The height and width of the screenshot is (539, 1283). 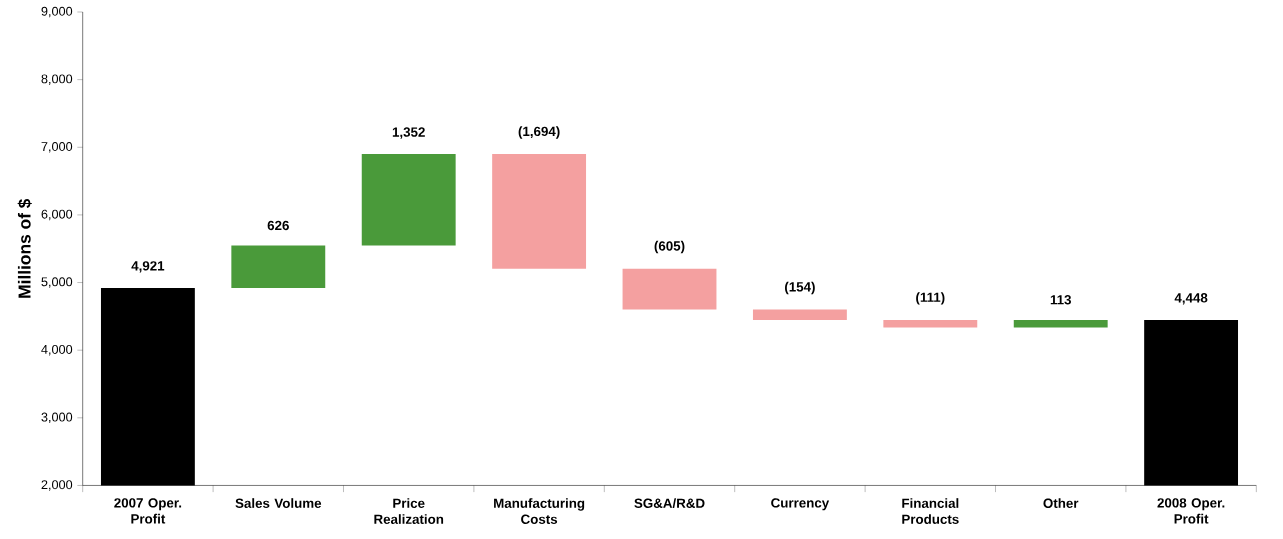 I want to click on x-tick-label: SG&A/R&D, so click(x=669, y=503).